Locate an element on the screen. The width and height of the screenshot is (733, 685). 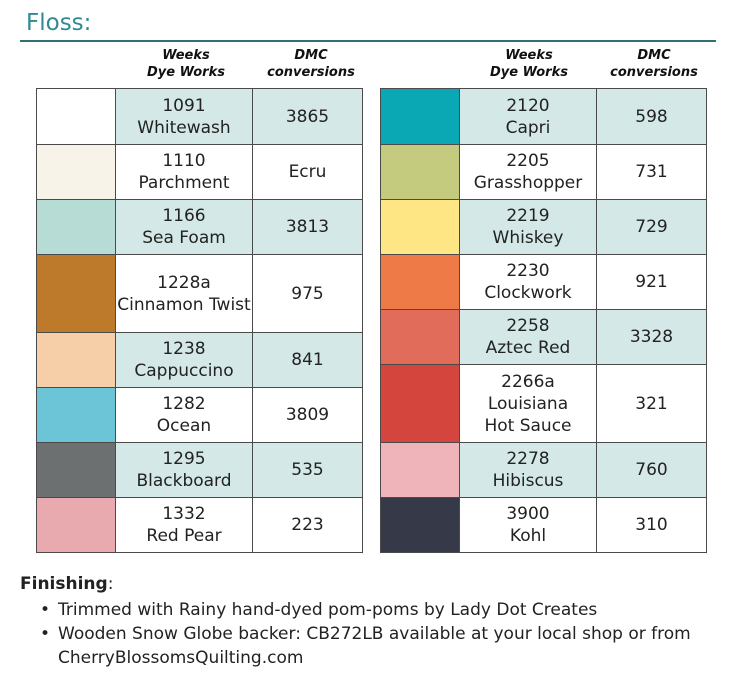
dmc-cell: Ecru is located at coordinates (307, 172).